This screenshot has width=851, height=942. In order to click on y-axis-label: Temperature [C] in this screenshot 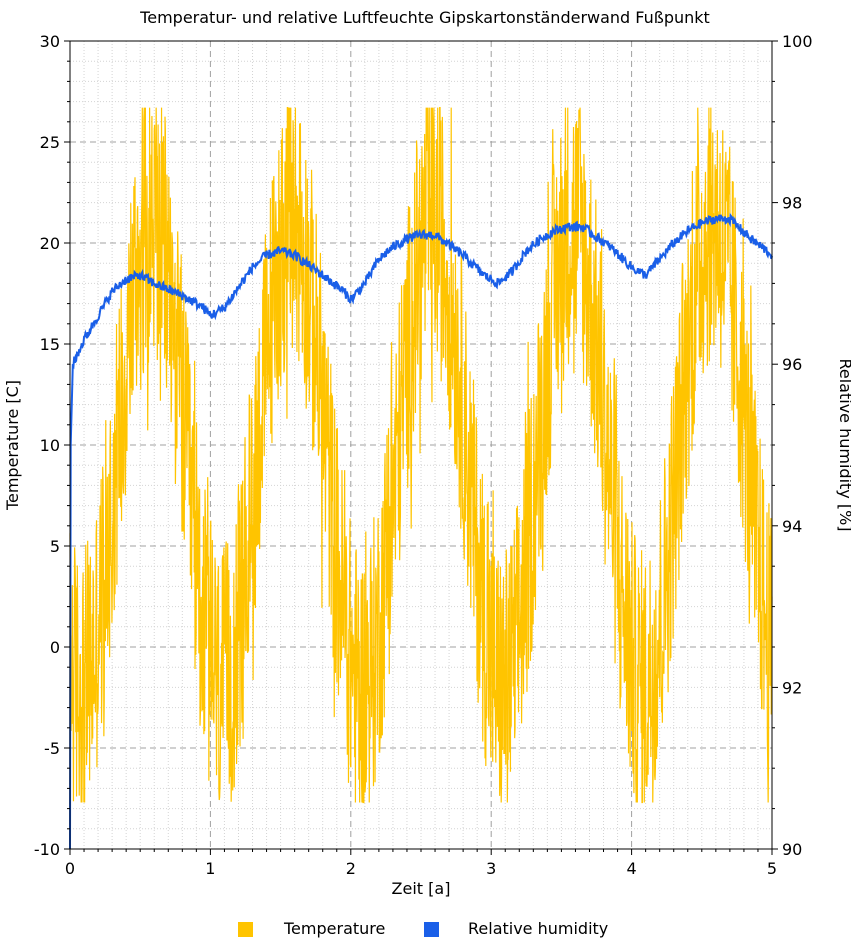, I will do `click(12, 445)`.